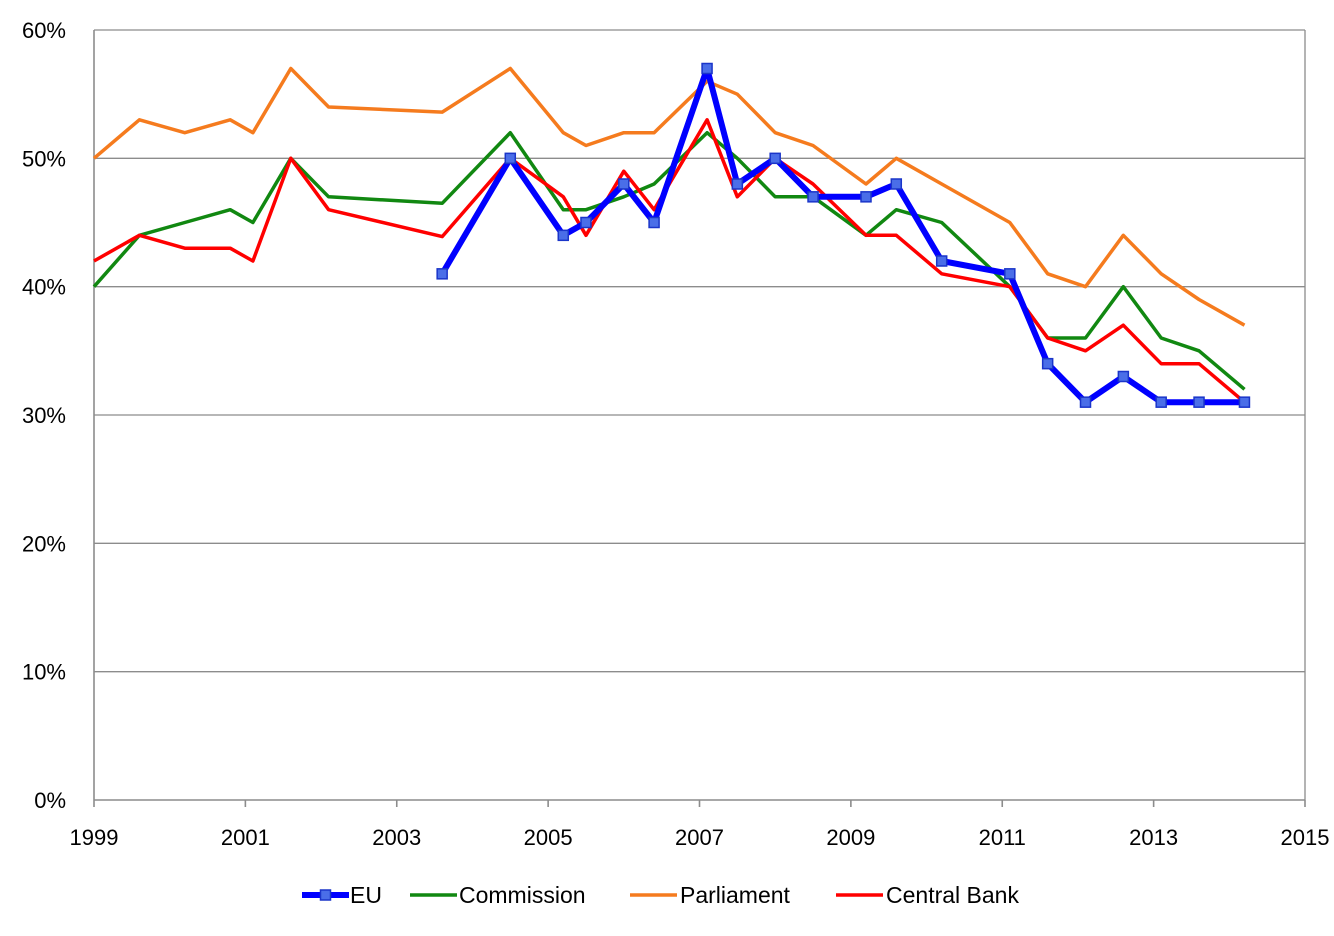 The image size is (1334, 936). I want to click on y-tick-label: 30%, so click(44, 415).